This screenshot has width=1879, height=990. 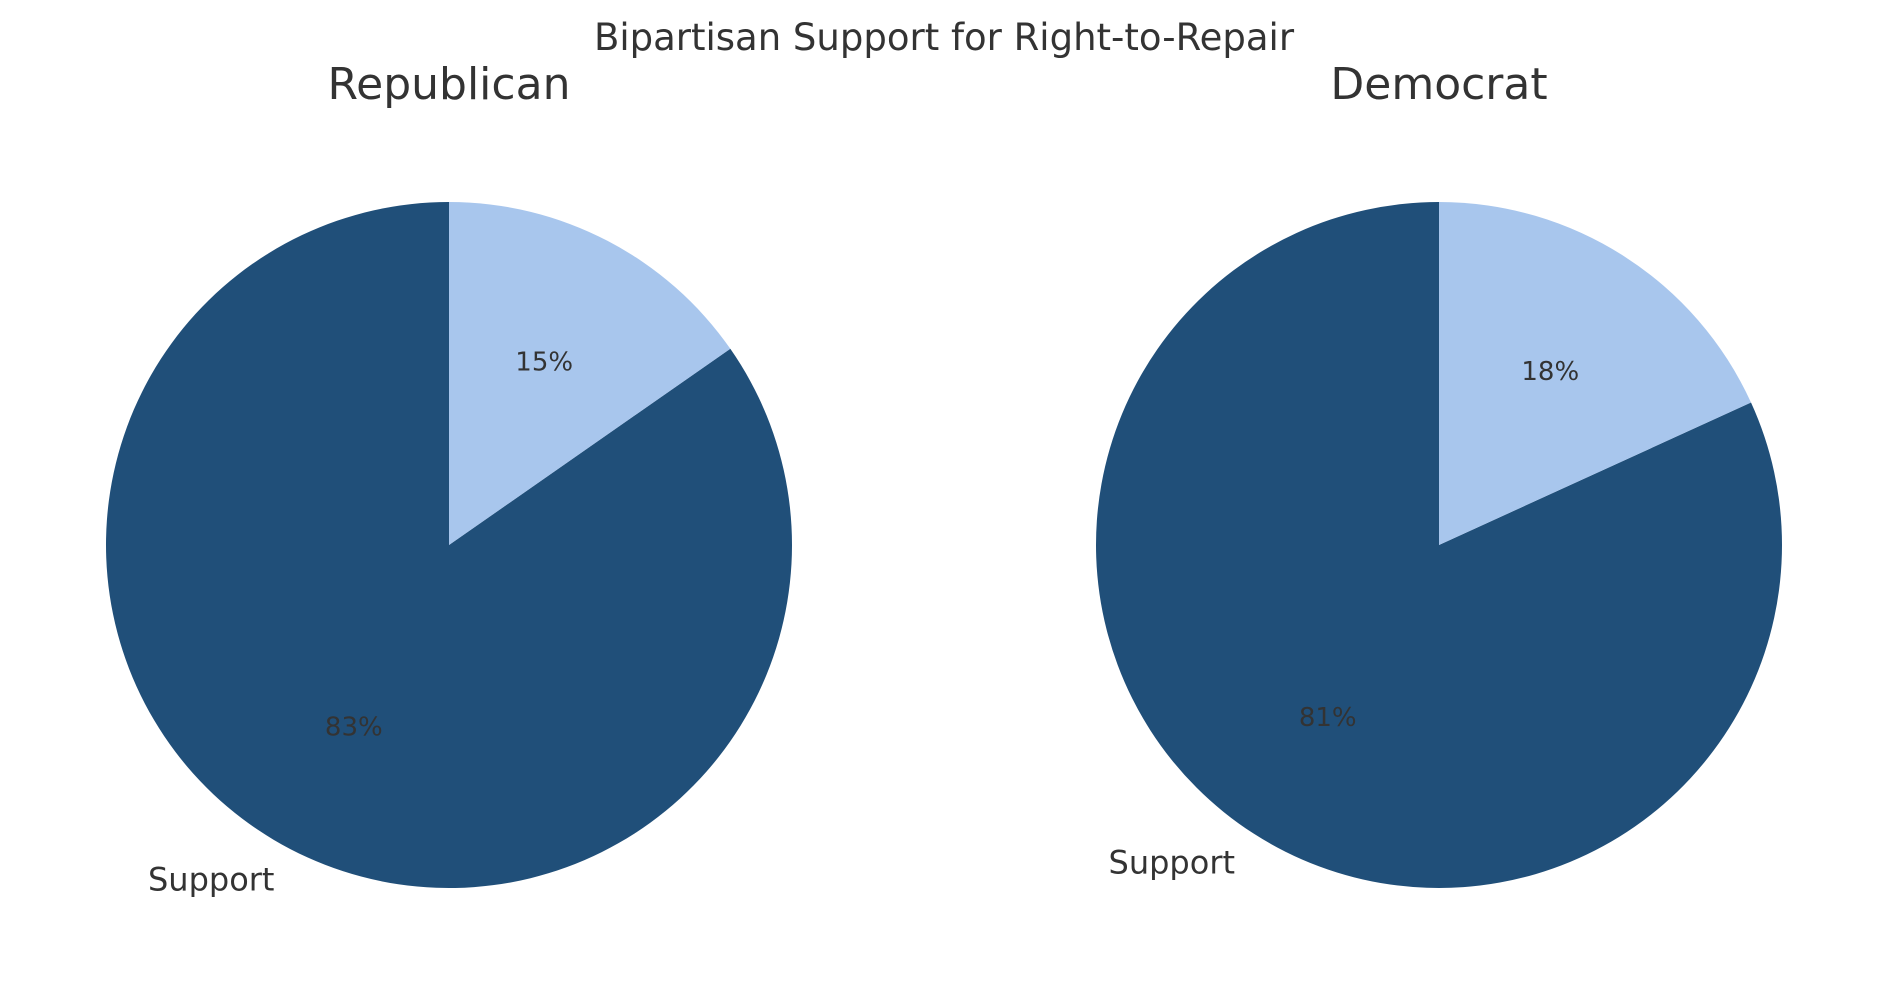 What do you see at coordinates (944, 37) in the screenshot?
I see `figure-title: Bipartisan Support for Right-to-Repair` at bounding box center [944, 37].